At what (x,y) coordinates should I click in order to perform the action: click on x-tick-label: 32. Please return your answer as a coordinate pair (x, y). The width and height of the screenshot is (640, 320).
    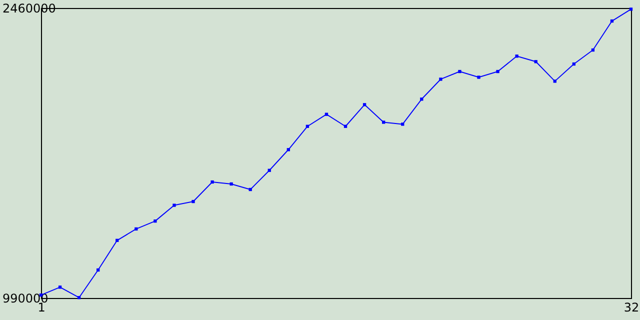
    Looking at the image, I should click on (632, 307).